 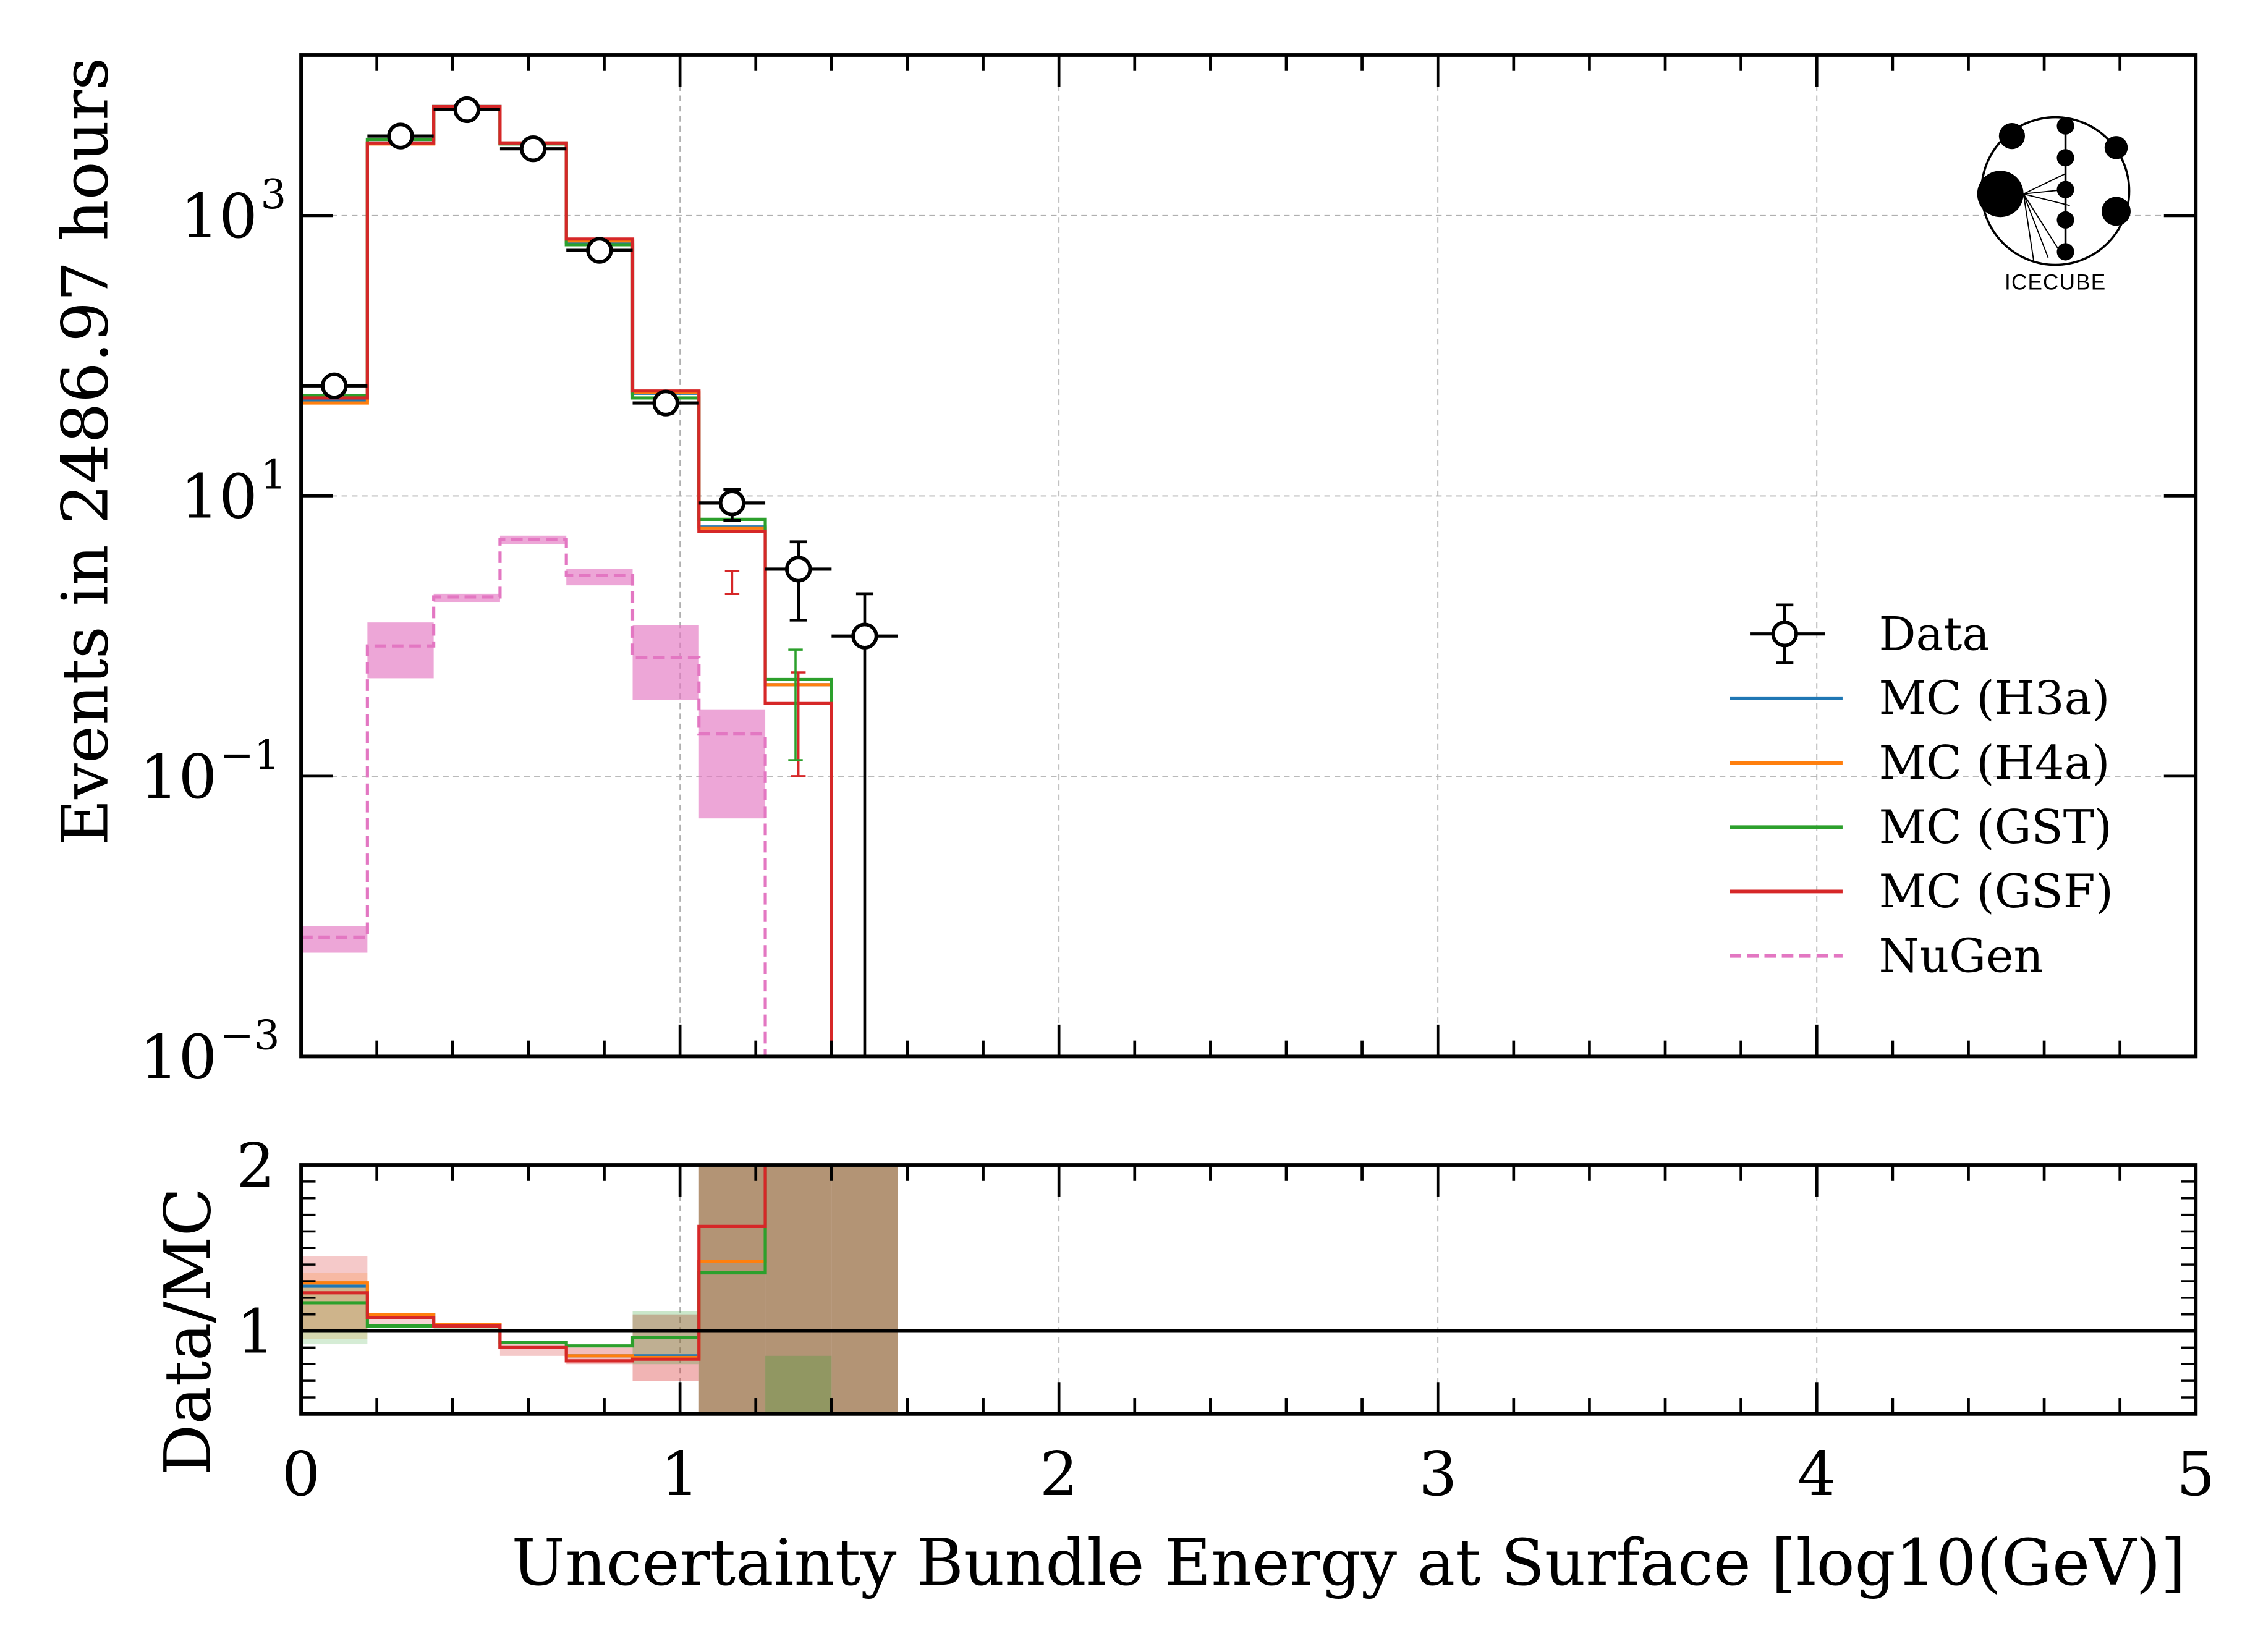 I want to click on x-tick-label: 5, so click(x=2195, y=1474).